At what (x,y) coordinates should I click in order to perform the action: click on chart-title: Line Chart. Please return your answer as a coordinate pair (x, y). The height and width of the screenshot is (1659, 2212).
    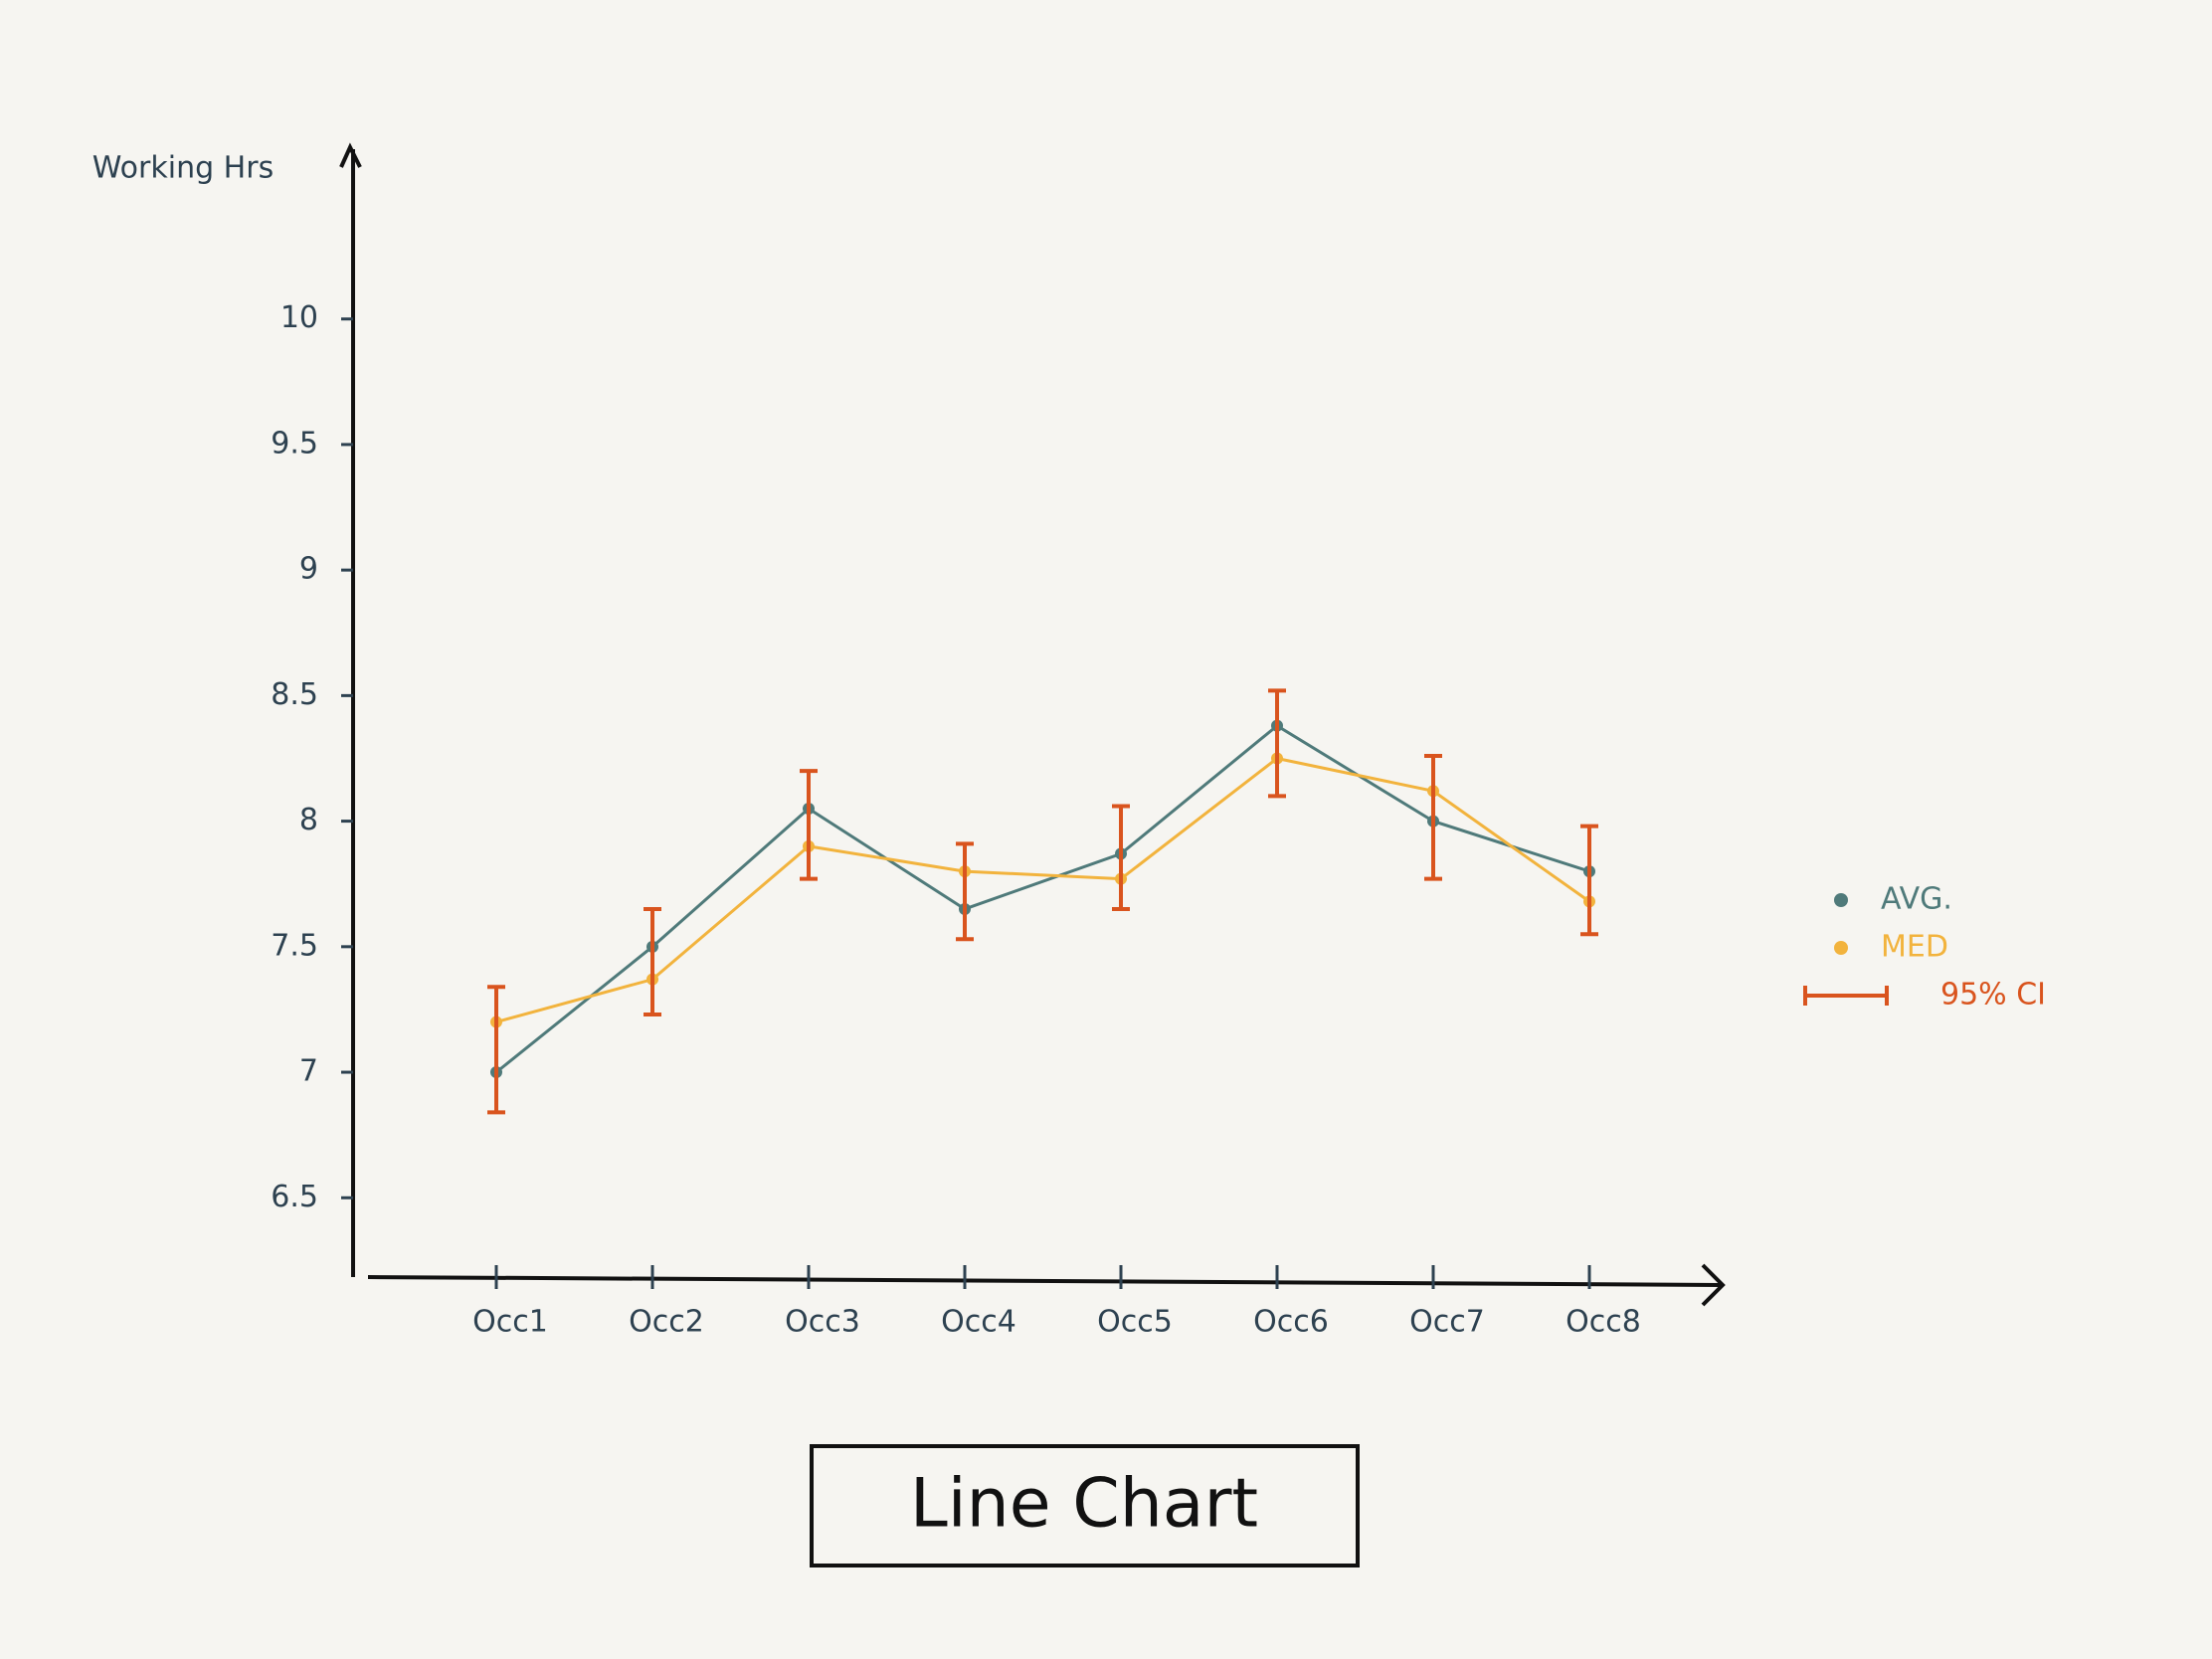
    Looking at the image, I should click on (1084, 1504).